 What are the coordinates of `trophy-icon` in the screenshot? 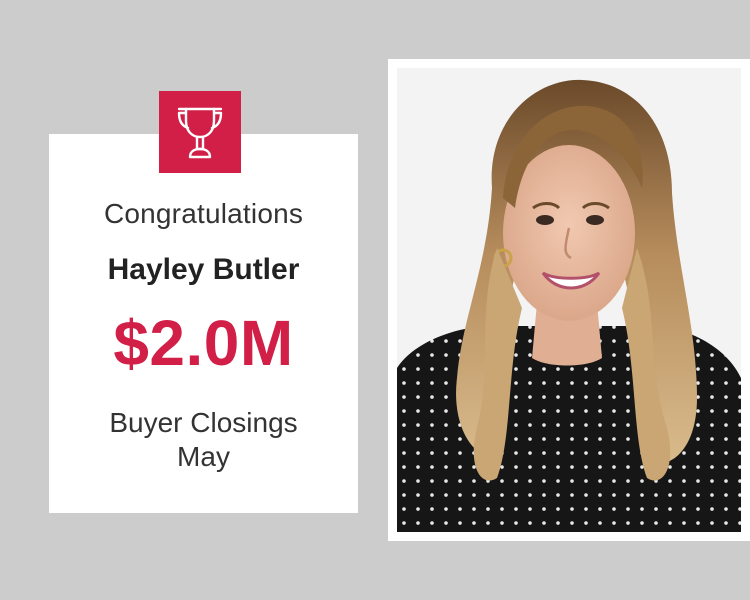 It's located at (200, 133).